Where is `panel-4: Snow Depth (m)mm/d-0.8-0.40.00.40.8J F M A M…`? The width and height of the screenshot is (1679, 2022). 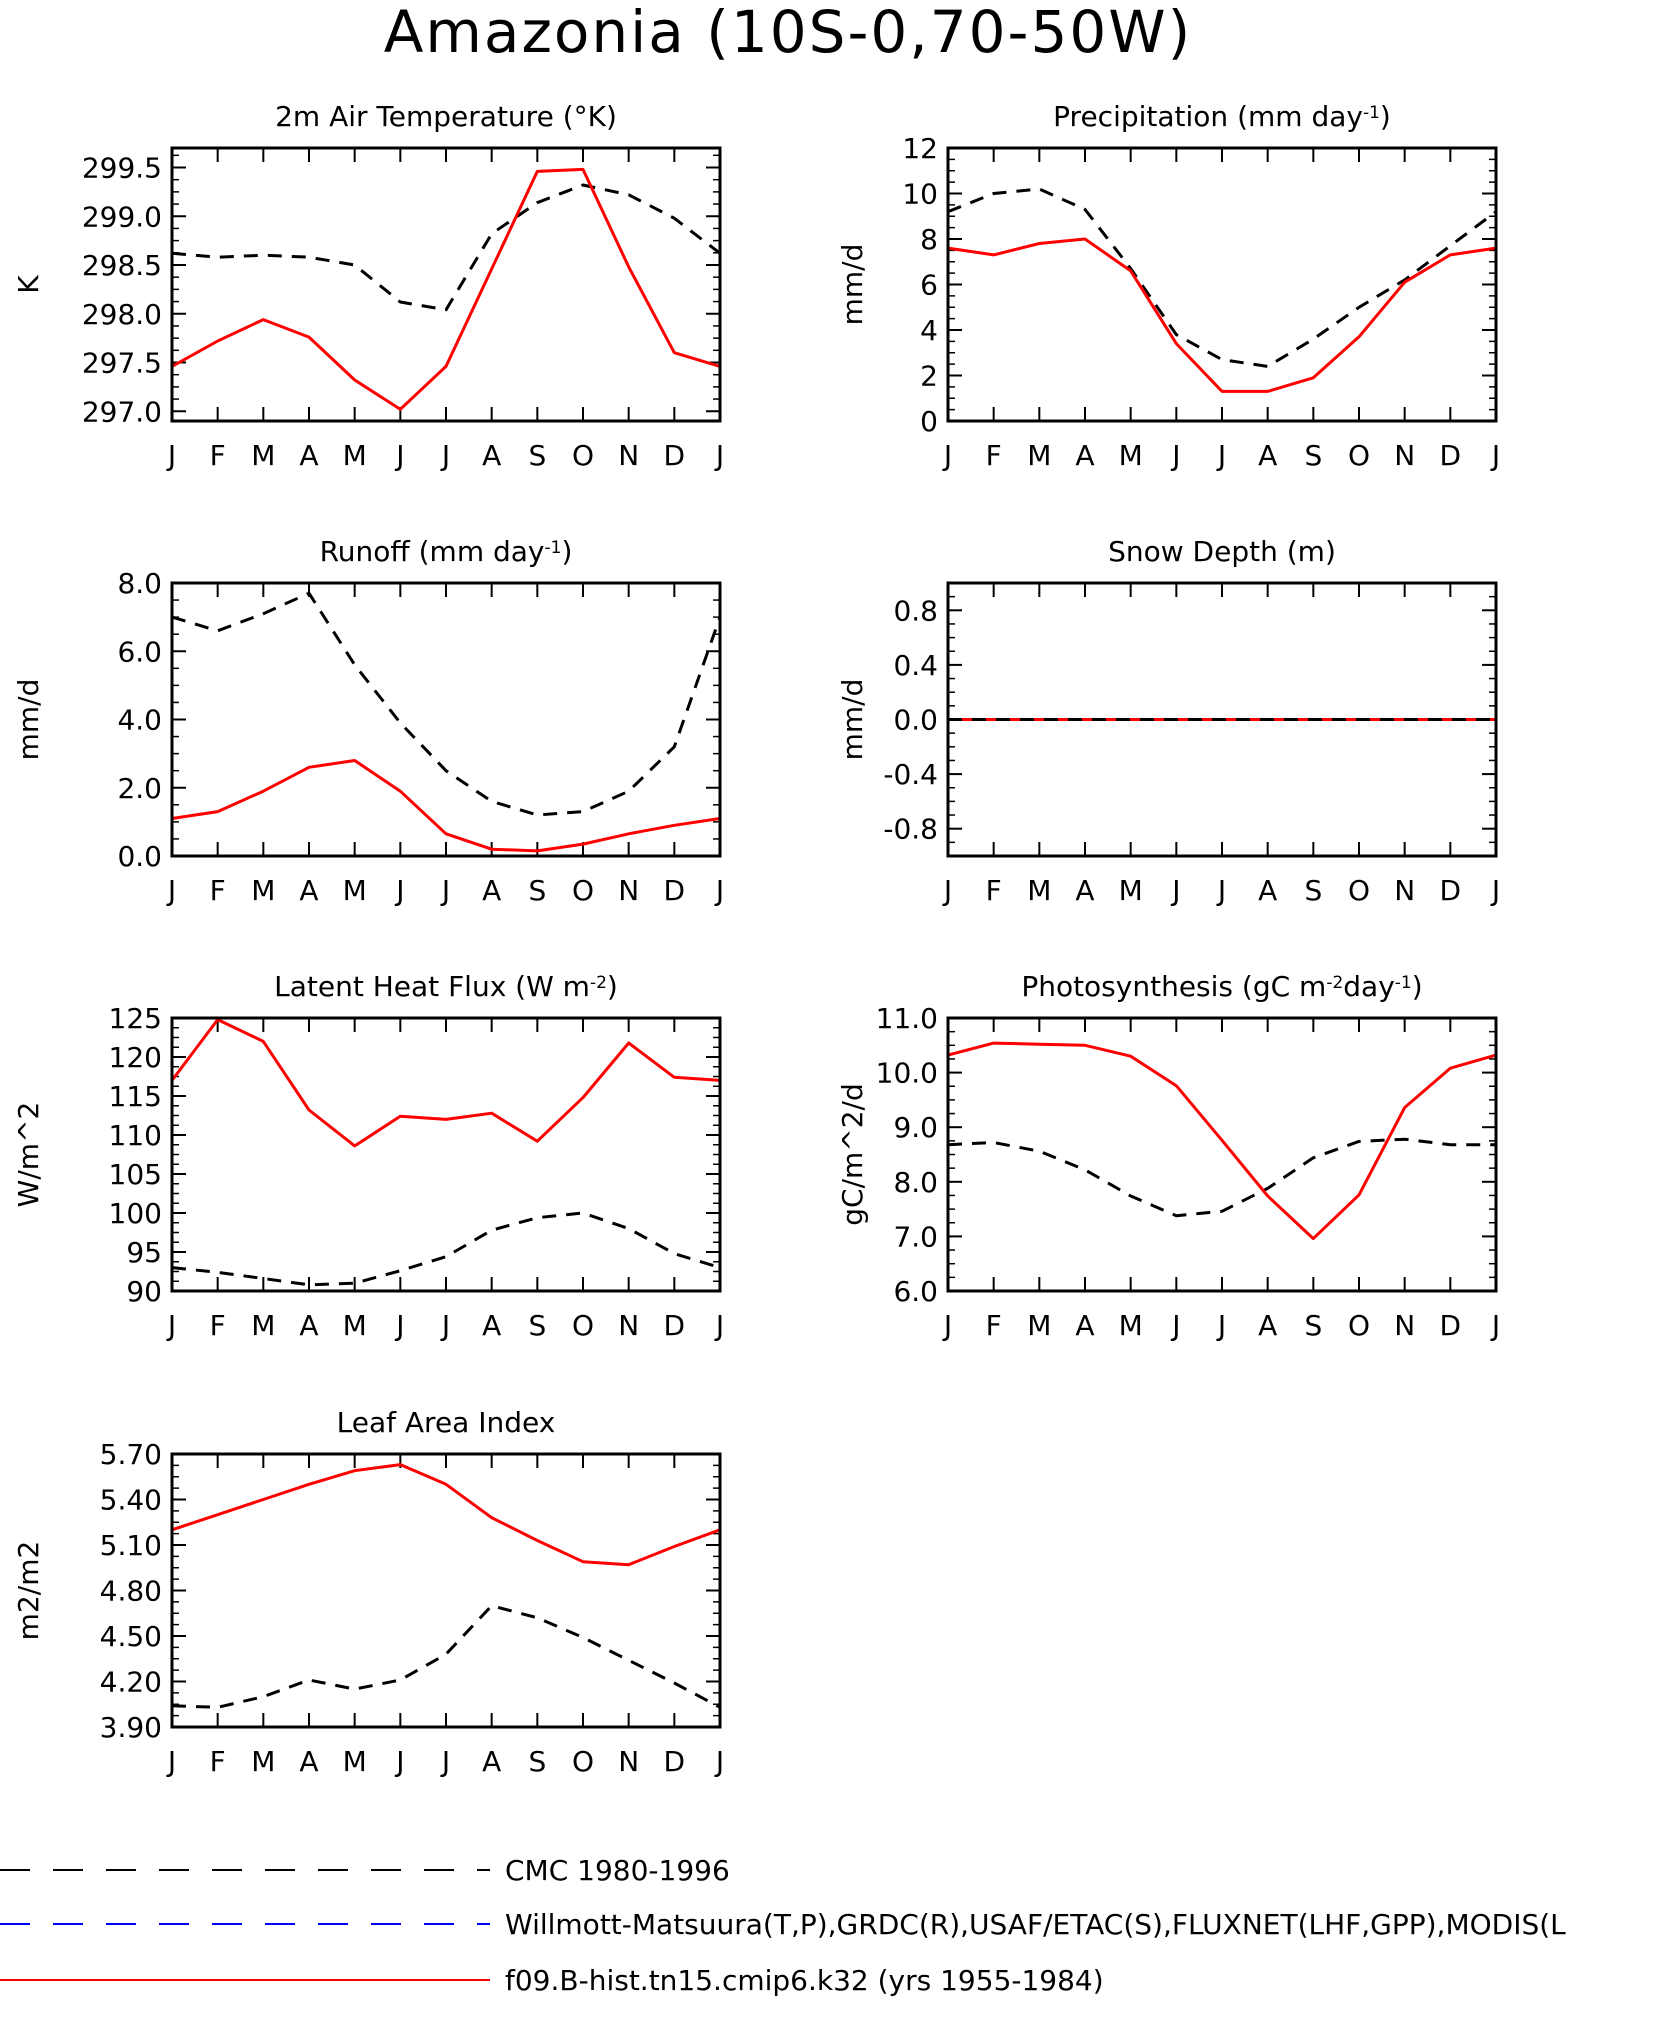 panel-4: Snow Depth (m)mm/d-0.8-0.40.00.40.8J F M A M… is located at coordinates (1168, 721).